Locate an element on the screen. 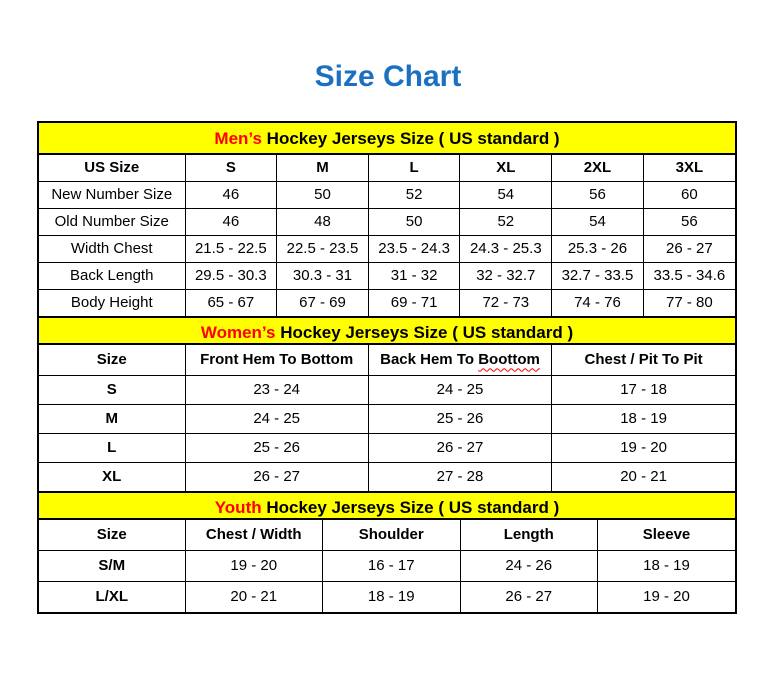  mens-row-old-number-size: Old Number Size 46 48 50 52 54 56 is located at coordinates (387, 221).